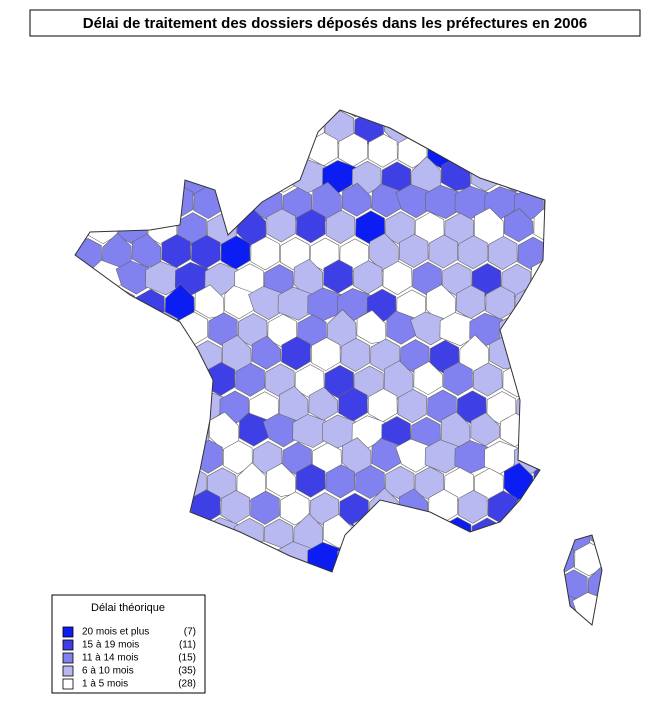  Describe the element at coordinates (105, 684) in the screenshot. I see `legend-label: 1 à 5 mois` at that location.